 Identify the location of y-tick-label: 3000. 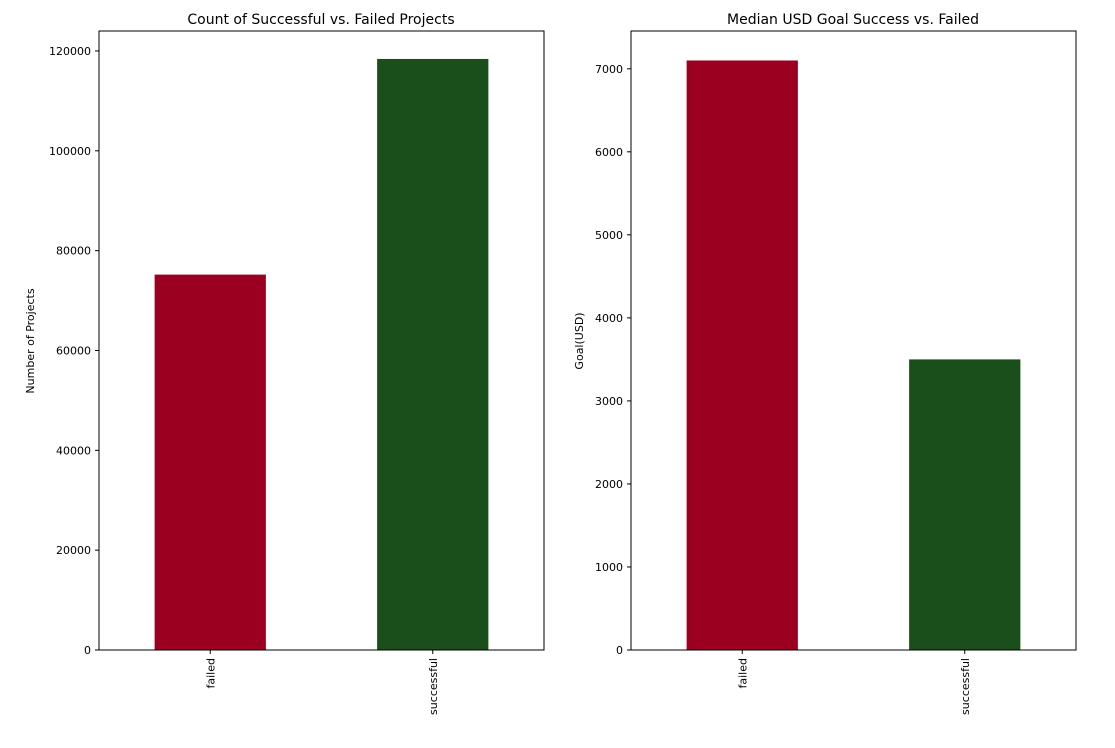
(609, 401).